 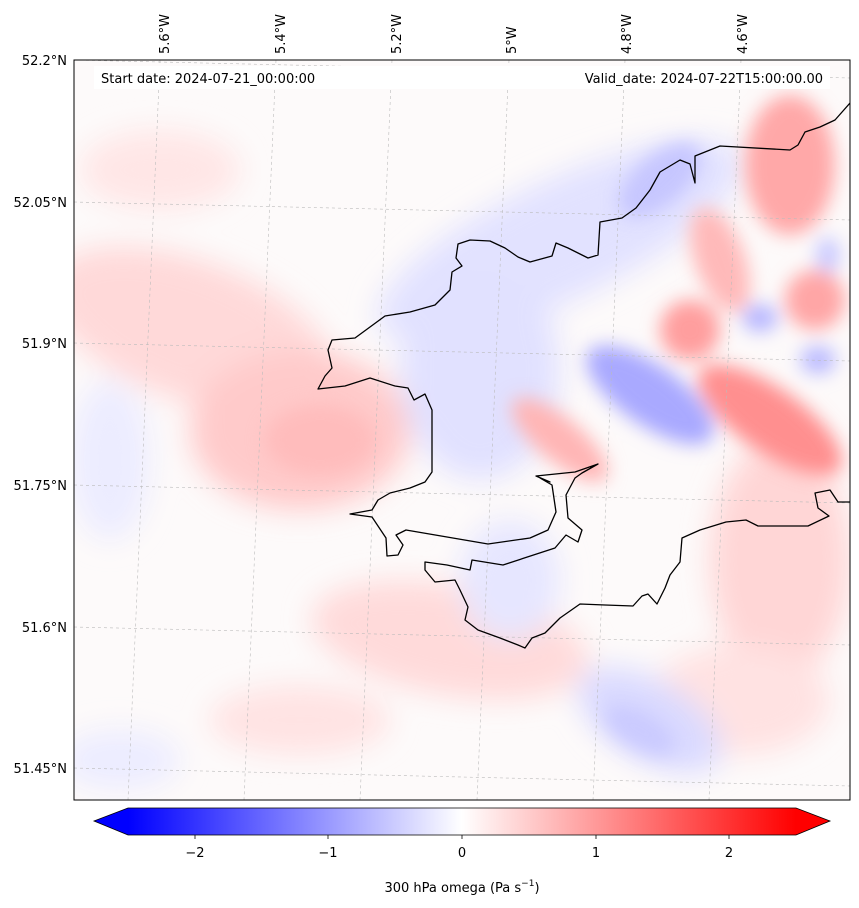 I want to click on lon-tick-5w: 5°W, so click(x=512, y=40).